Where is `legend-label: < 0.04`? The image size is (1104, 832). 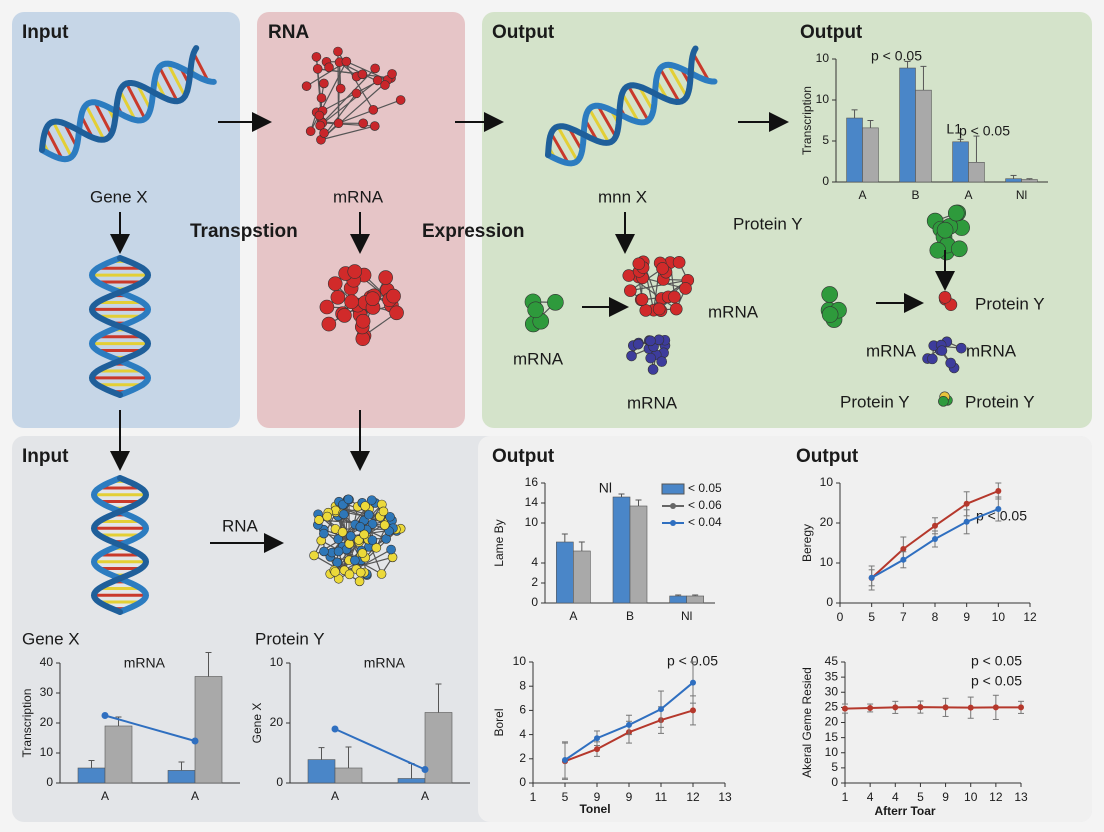 legend-label: < 0.04 is located at coordinates (705, 522).